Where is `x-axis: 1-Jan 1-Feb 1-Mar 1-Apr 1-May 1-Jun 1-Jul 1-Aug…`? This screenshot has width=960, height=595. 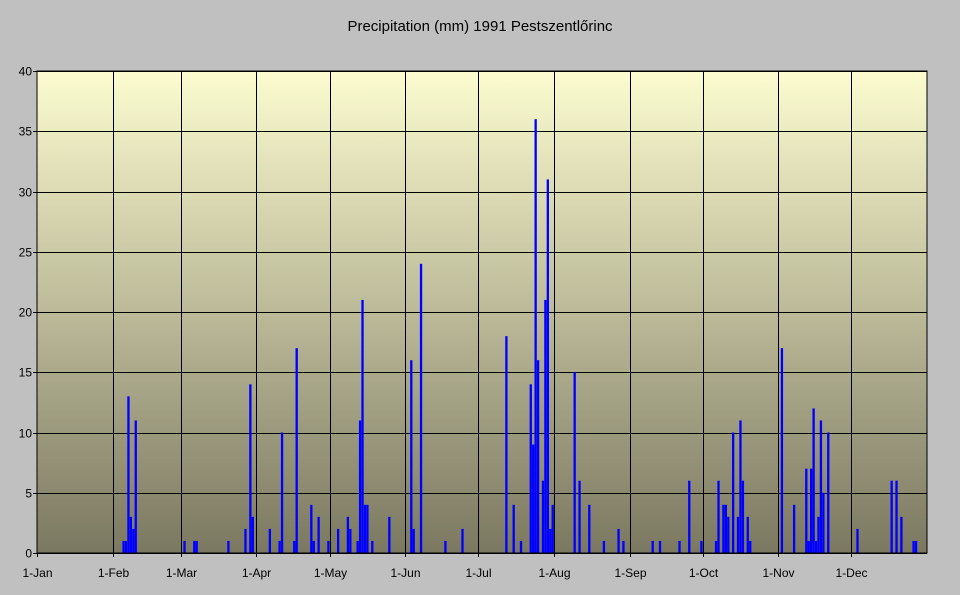 x-axis: 1-Jan 1-Feb 1-Mar 1-Apr 1-May 1-Jun 1-Jul 1-Aug… is located at coordinates (445, 566).